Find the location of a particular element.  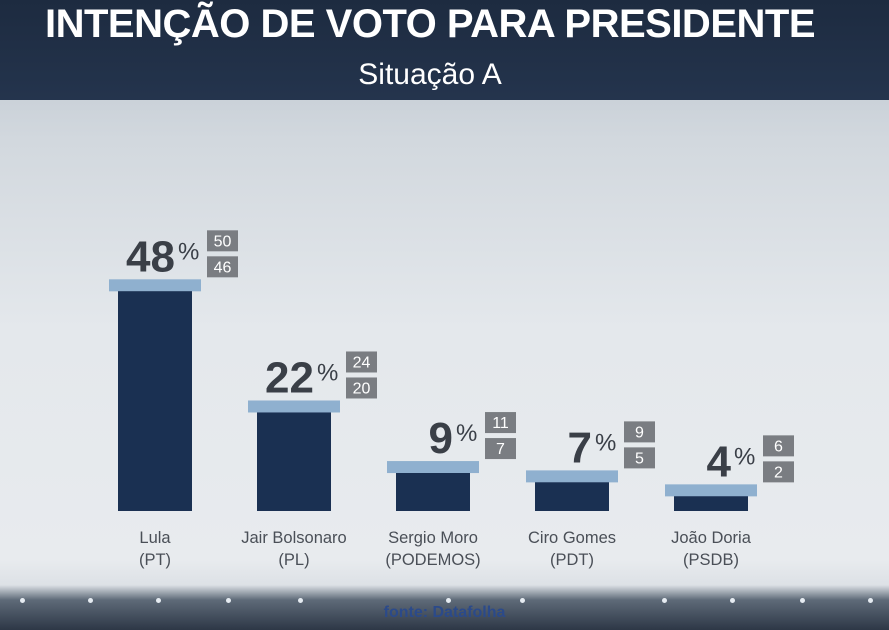

upper-margin-label: 6 is located at coordinates (778, 446).